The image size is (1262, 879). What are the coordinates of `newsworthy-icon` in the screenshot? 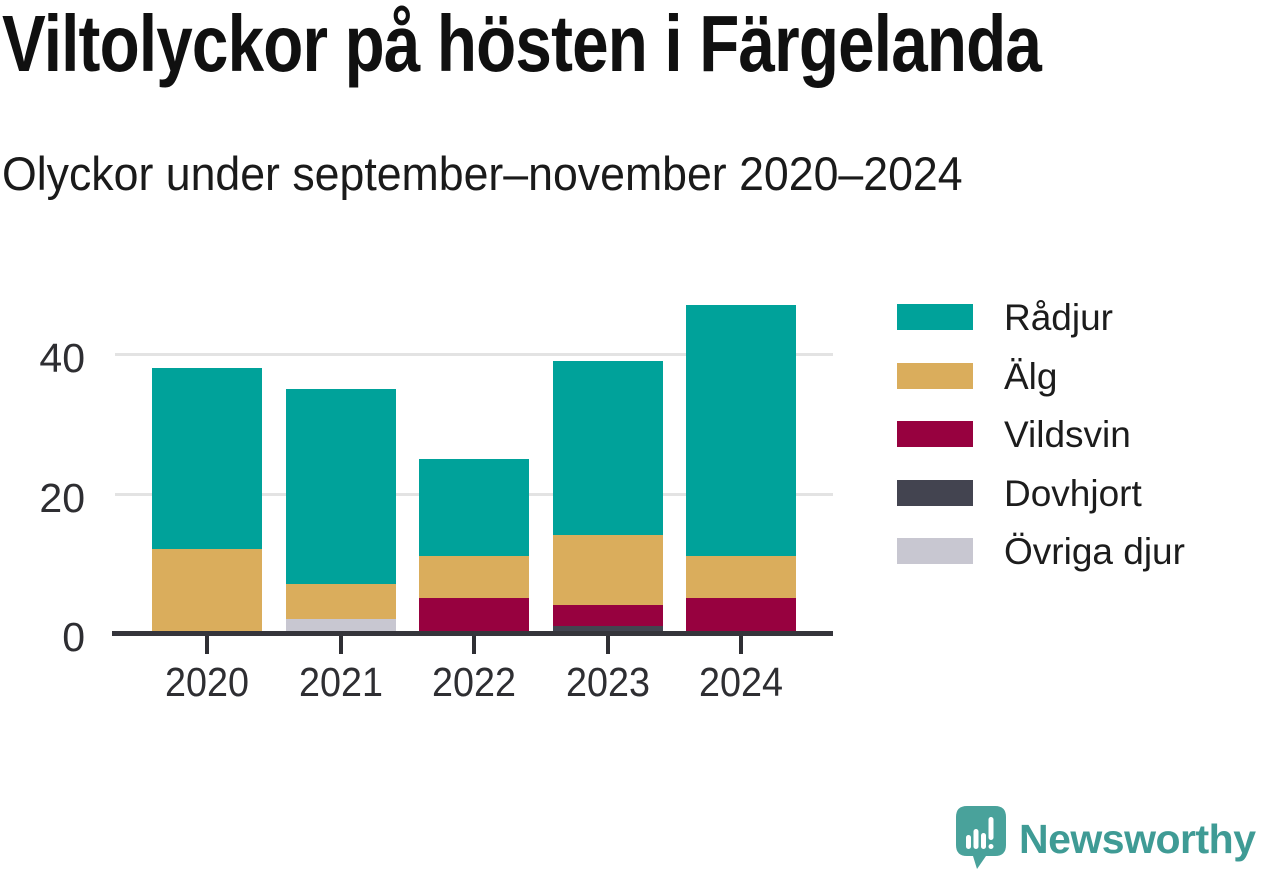 It's located at (981, 837).